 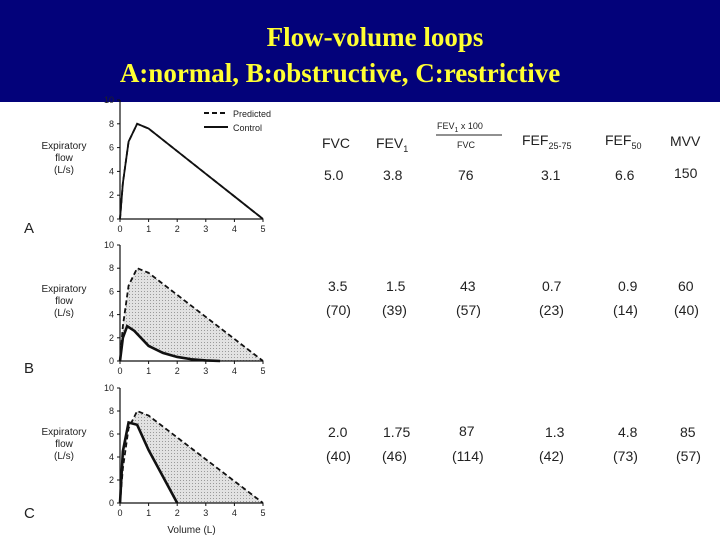 I want to click on panel-a-y-tick-label: 0, so click(x=111, y=219).